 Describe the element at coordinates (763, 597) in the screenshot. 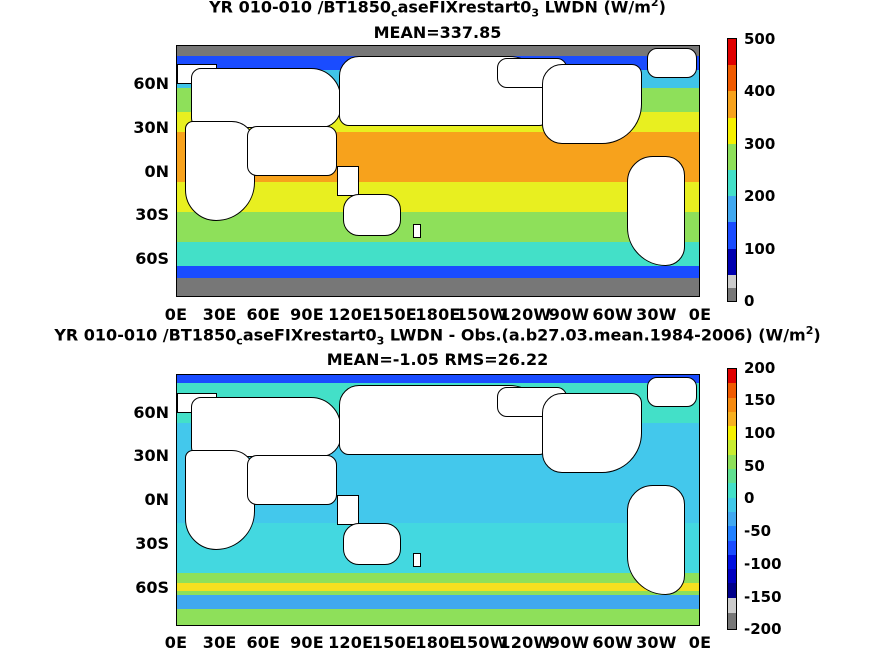

I see `panel2-colorbar-tick: -150` at that location.